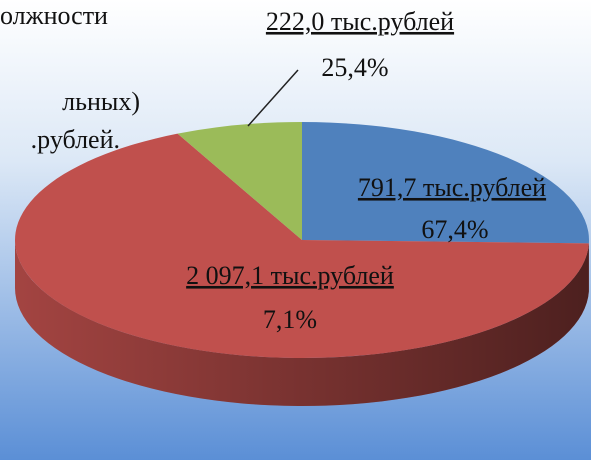  What do you see at coordinates (273, 98) in the screenshot?
I see `leader-line` at bounding box center [273, 98].